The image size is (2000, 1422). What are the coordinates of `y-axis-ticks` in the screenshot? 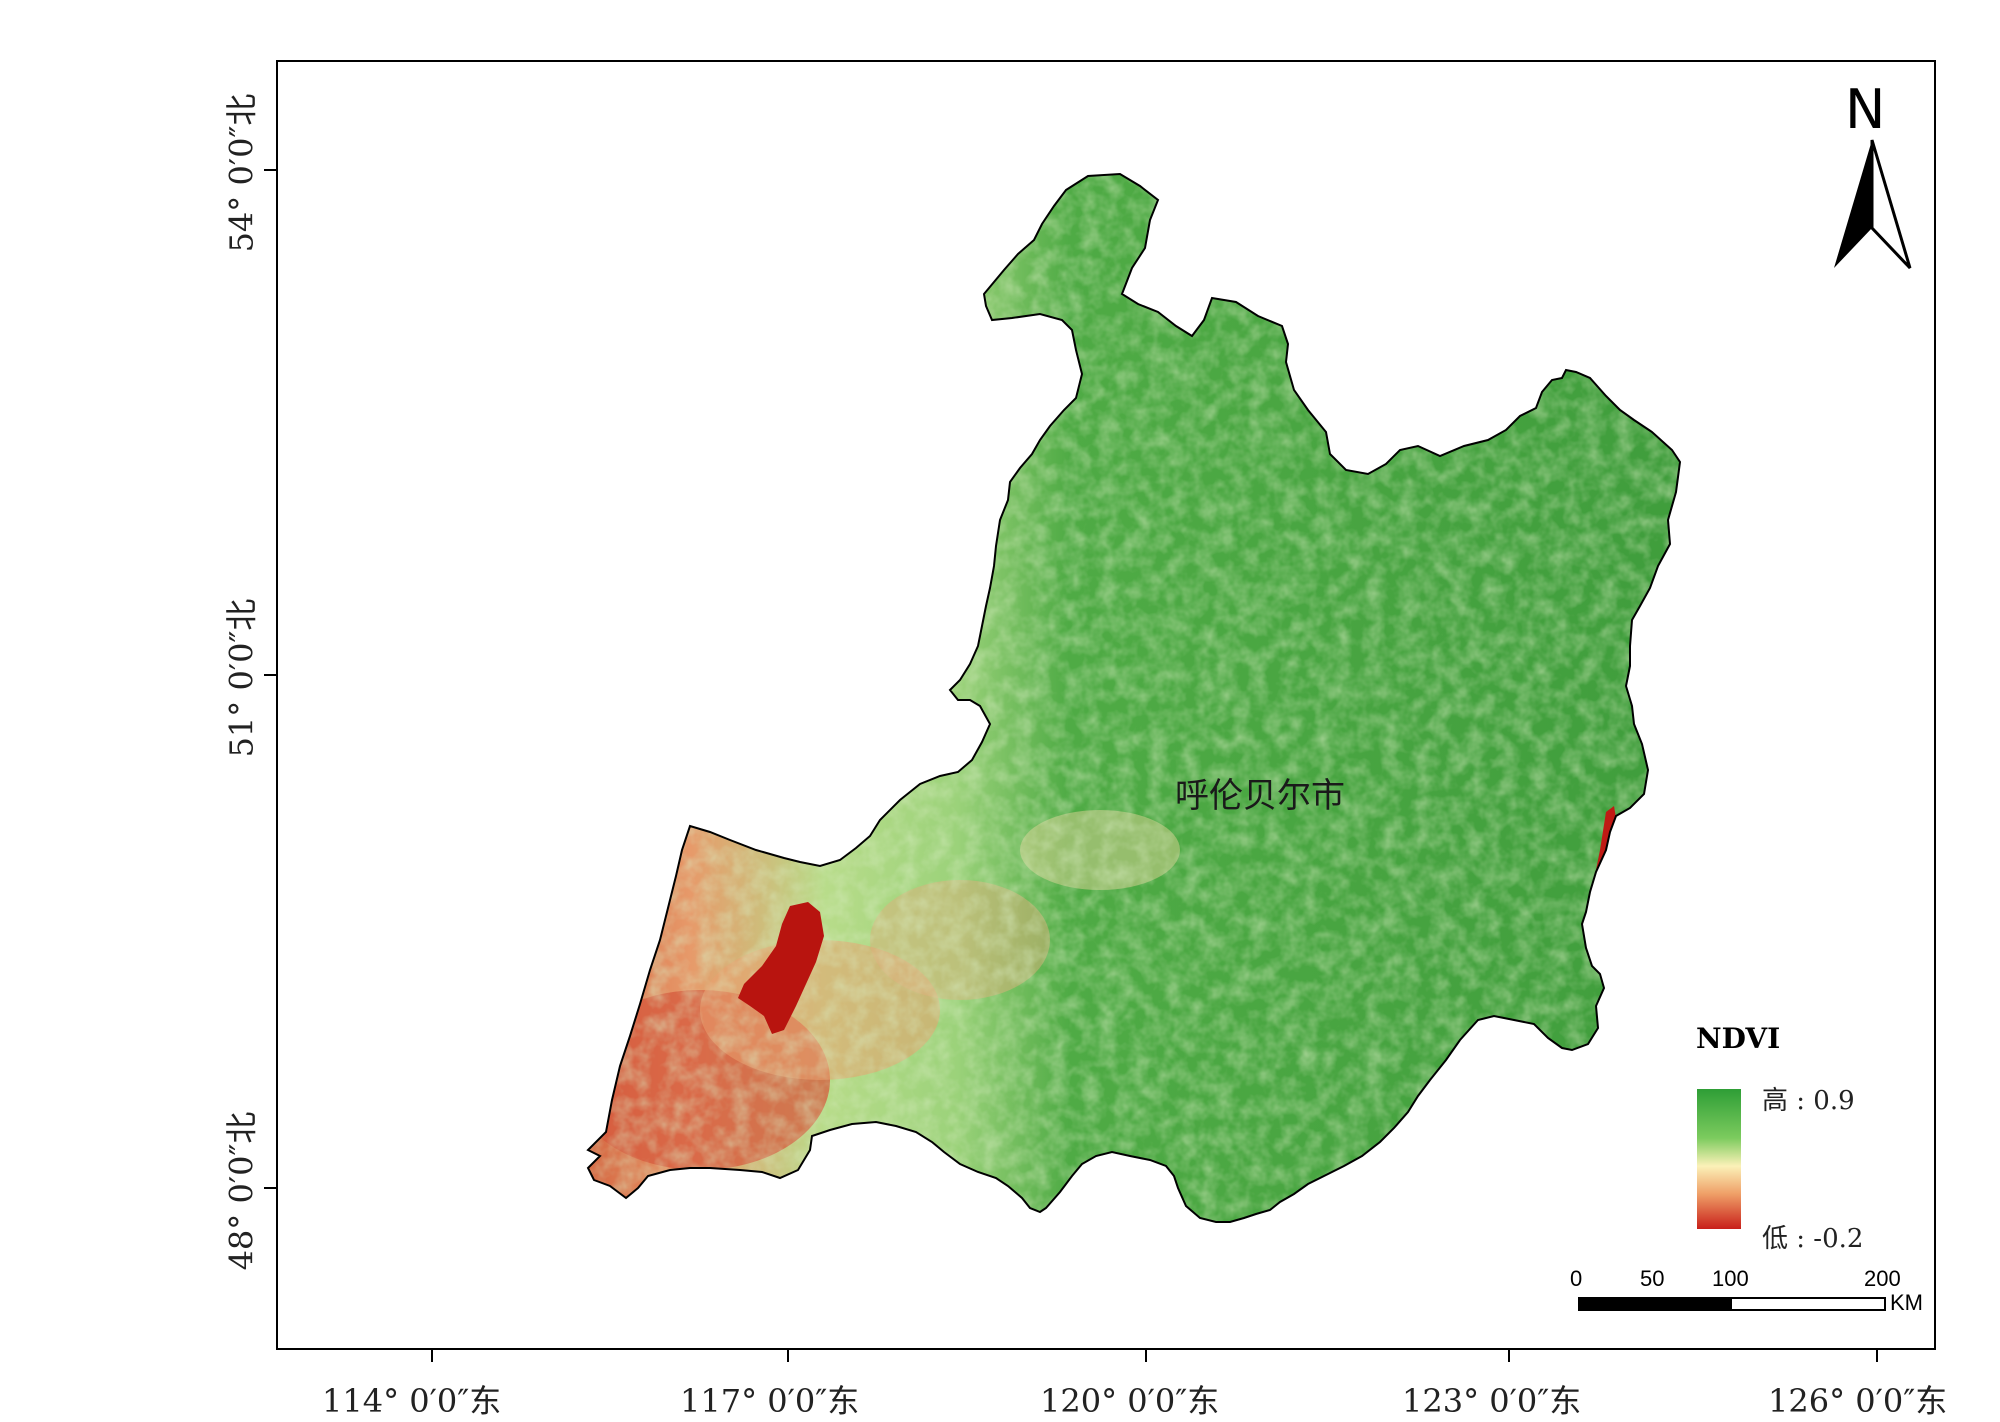 It's located at (270, 679).